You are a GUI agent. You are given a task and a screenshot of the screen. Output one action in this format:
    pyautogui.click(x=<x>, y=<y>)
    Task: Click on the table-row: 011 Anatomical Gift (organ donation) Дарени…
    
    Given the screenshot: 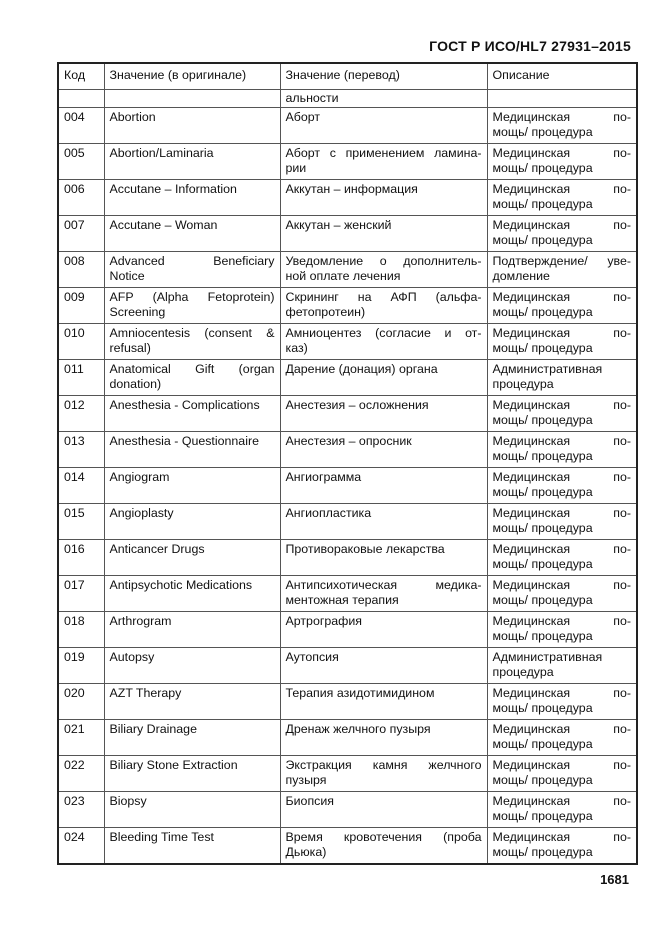 What is the action you would take?
    pyautogui.click(x=347, y=377)
    